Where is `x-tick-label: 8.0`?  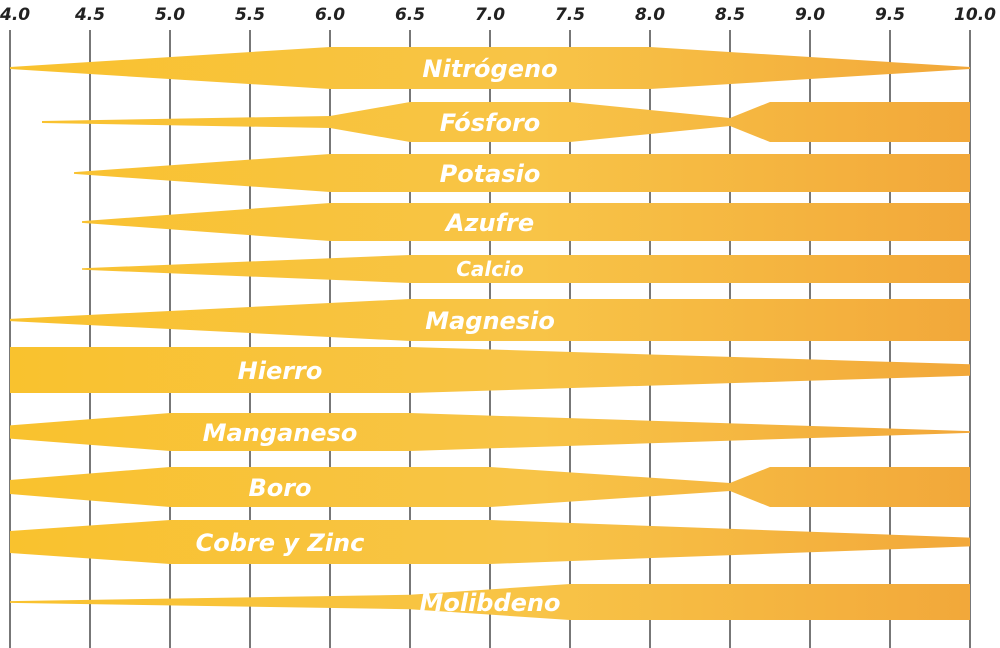
x-tick-label: 8.0 is located at coordinates (650, 15).